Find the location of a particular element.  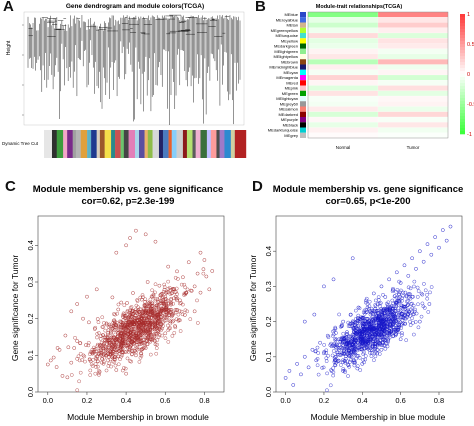

heatmap-title: Module-trait relationships(TCGA) is located at coordinates (359, 7).